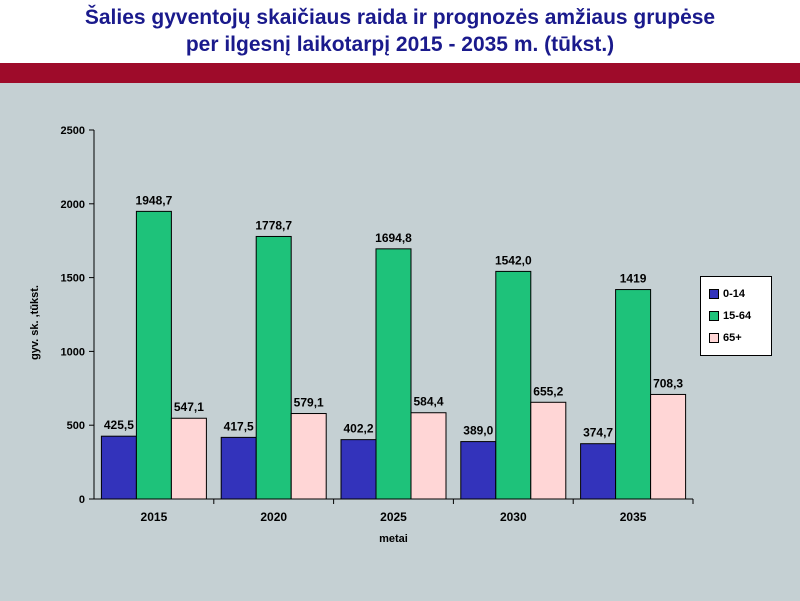 This screenshot has width=800, height=601. I want to click on data-label: 708,3, so click(668, 383).